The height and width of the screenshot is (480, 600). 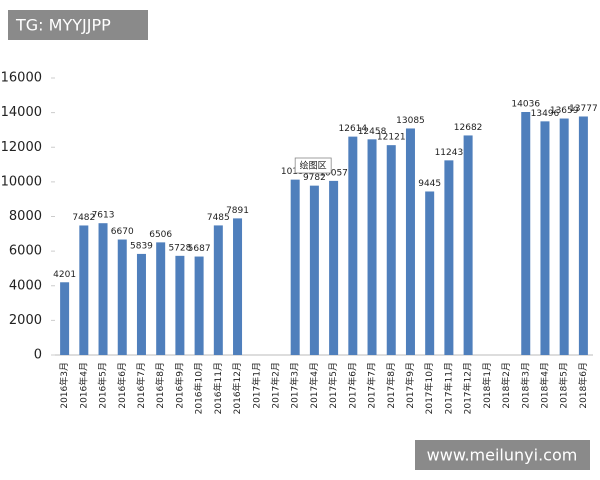 I want to click on x-tick-label: 2017年8月, so click(x=391, y=385).